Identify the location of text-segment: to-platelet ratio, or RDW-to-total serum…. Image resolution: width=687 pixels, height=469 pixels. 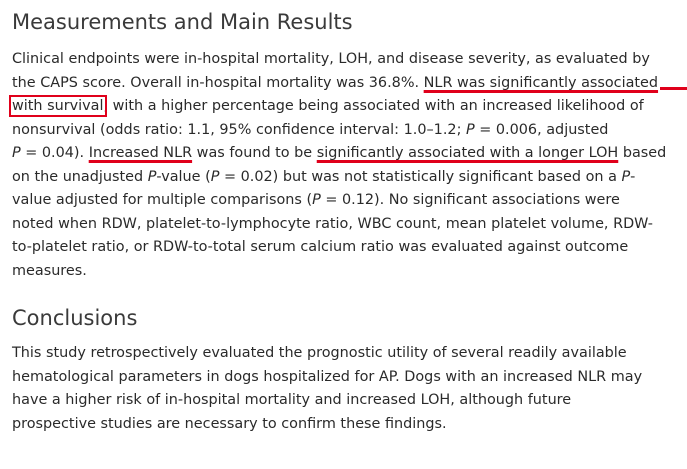
(320, 247).